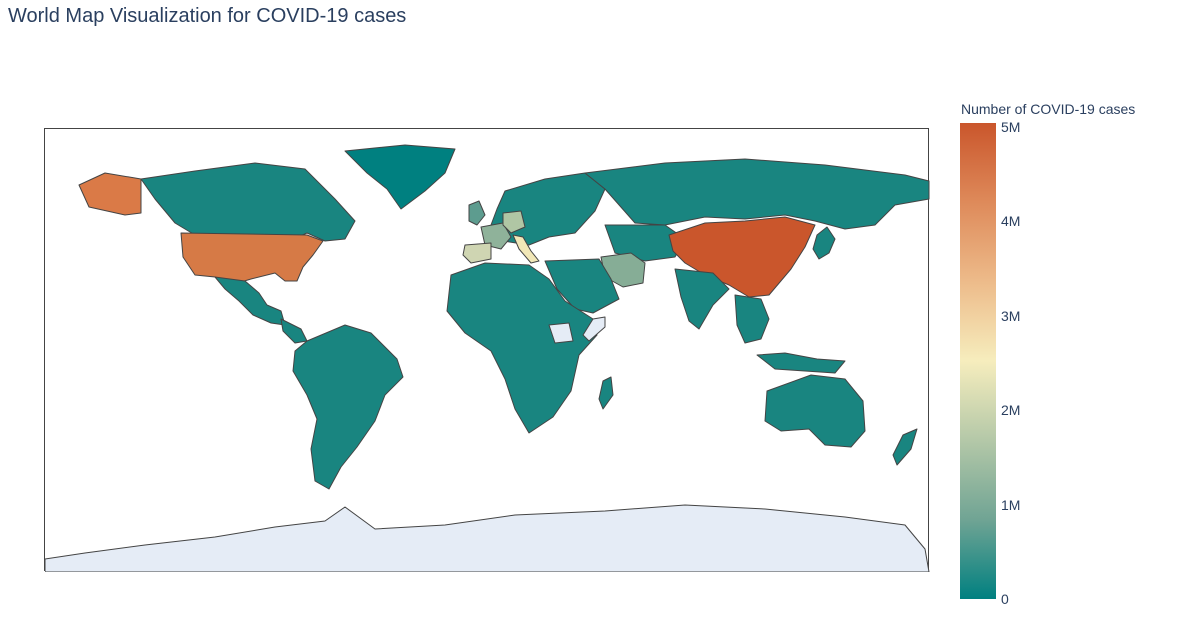 The width and height of the screenshot is (1181, 632). What do you see at coordinates (1005, 599) in the screenshot?
I see `colorbar-tick-label: 0` at bounding box center [1005, 599].